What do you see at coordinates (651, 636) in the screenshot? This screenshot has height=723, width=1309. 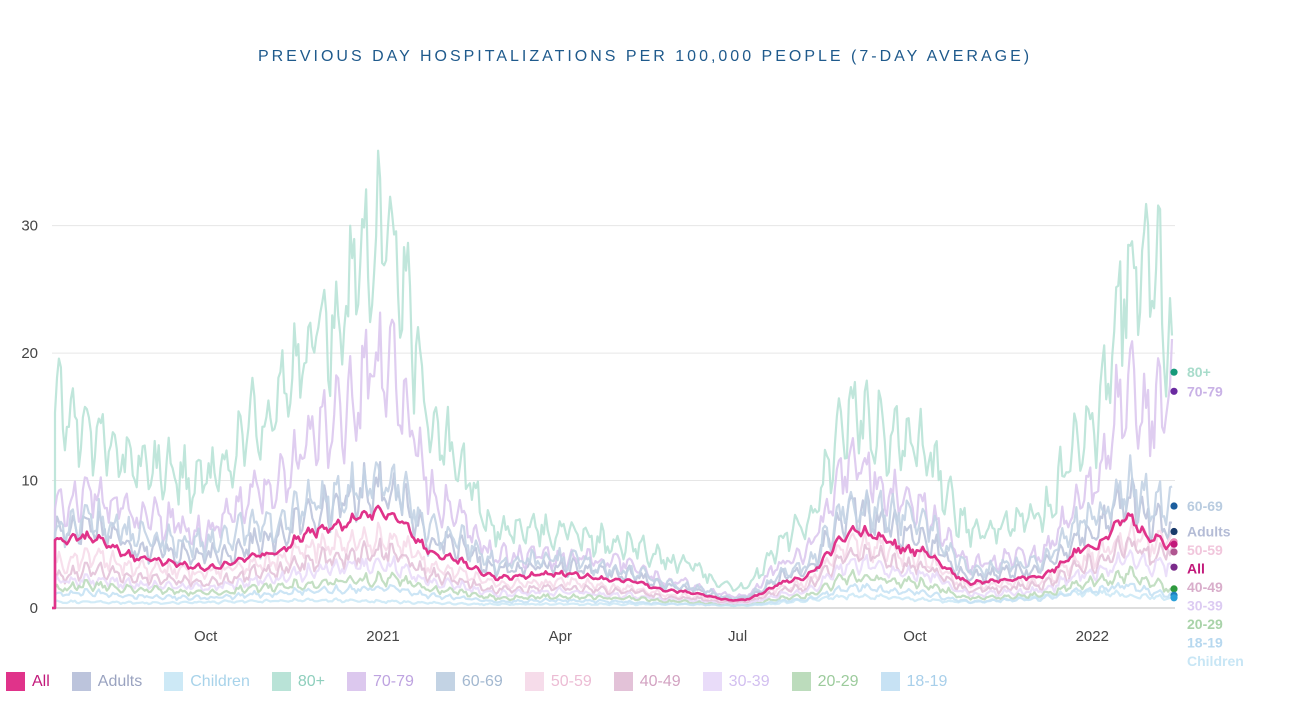 I see `x-axis-ticks: Oct 2021 Apr Jul Oct 2022` at bounding box center [651, 636].